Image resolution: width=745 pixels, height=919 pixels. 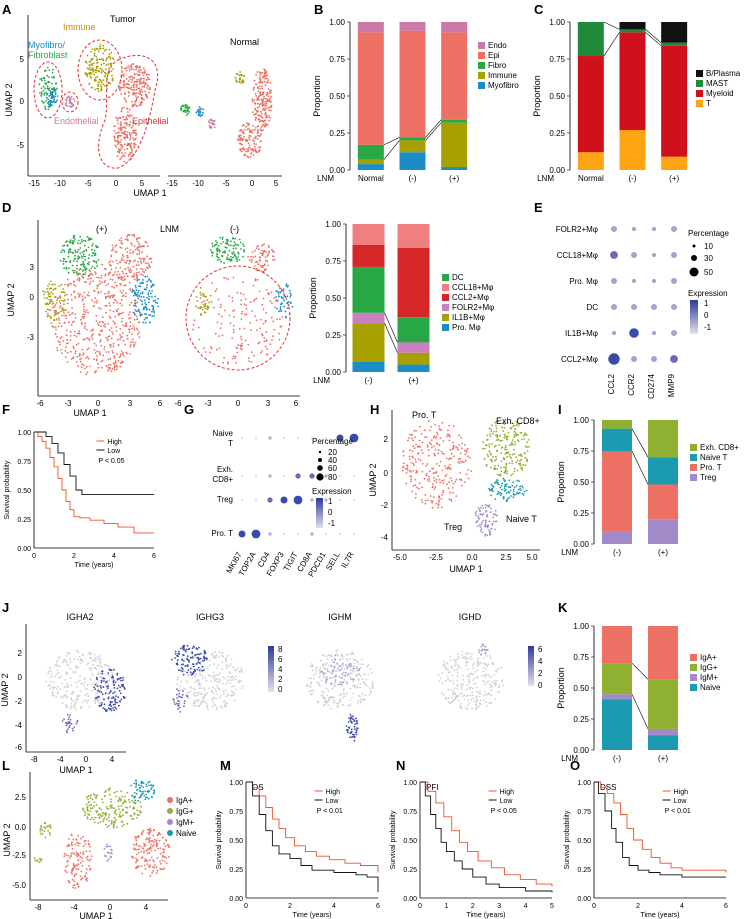 What do you see at coordinates (270, 476) in the screenshot?
I see `dot` at bounding box center [270, 476].